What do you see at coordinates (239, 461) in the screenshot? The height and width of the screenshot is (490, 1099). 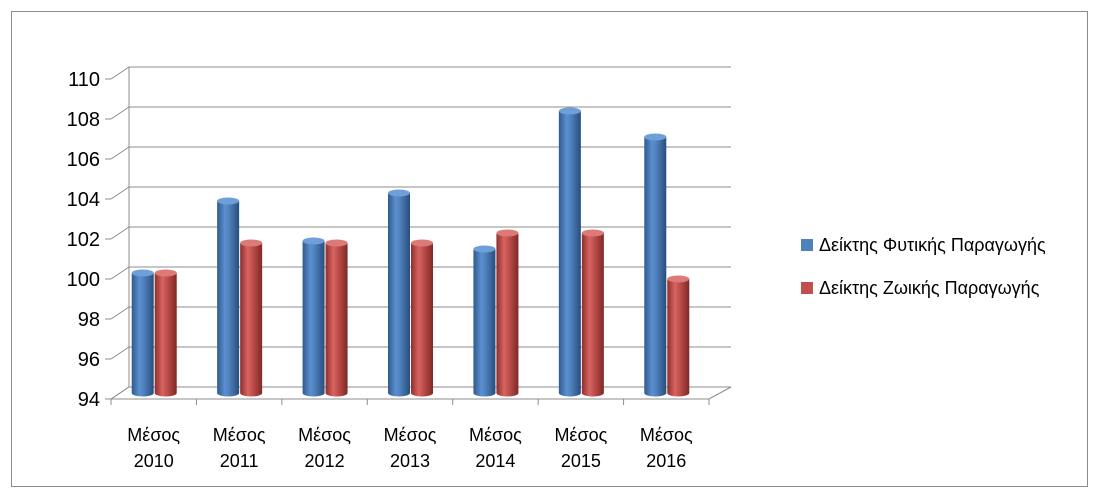 I see `x-category-label: 2011` at bounding box center [239, 461].